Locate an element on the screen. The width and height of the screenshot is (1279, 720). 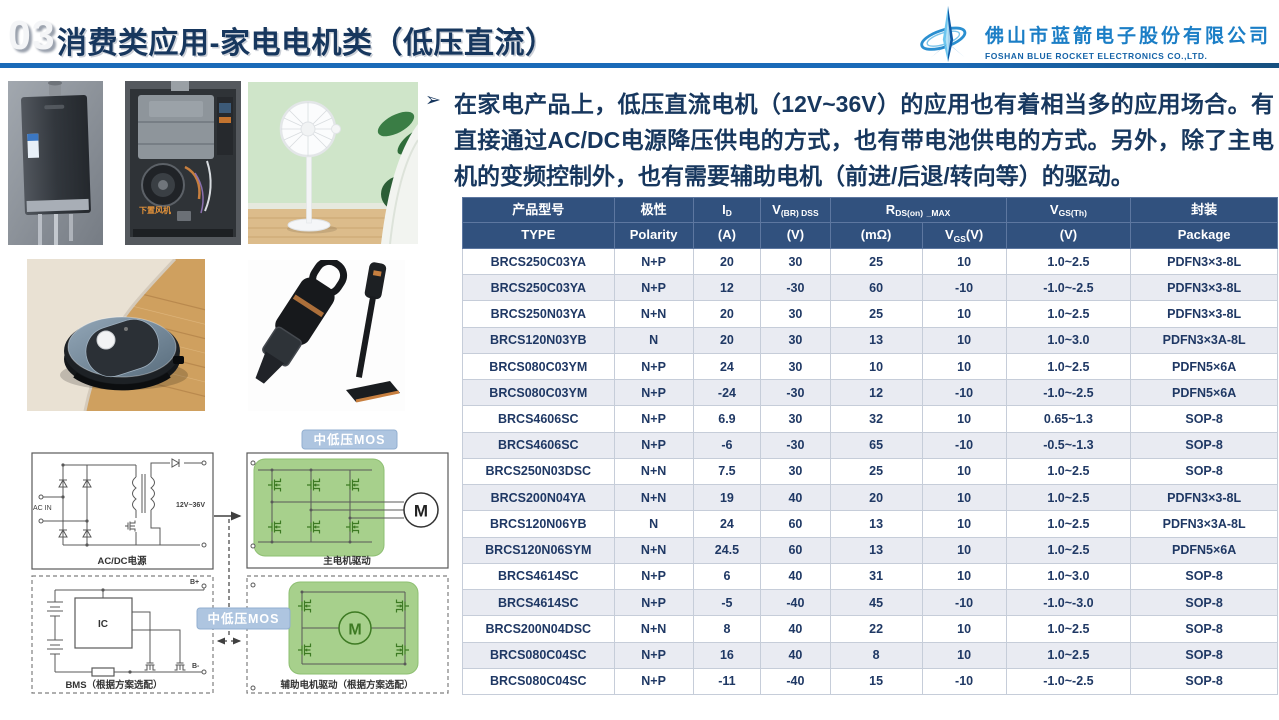
table-cell: BRCS120N06YB is located at coordinates (538, 524).